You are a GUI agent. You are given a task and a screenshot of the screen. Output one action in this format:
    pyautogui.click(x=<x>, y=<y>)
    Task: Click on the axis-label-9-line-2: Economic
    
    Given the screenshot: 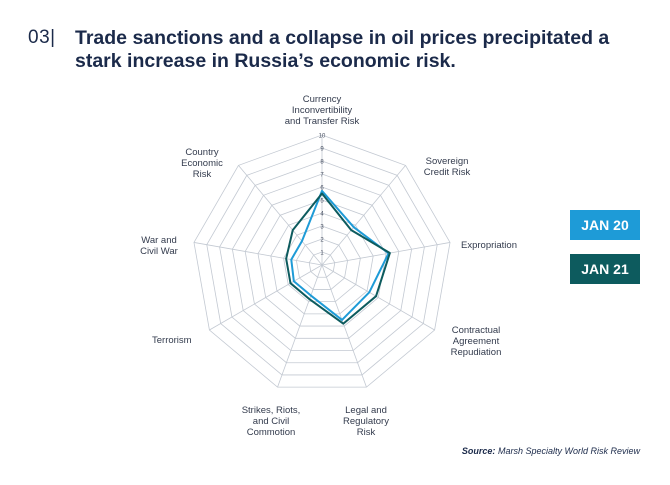 What is the action you would take?
    pyautogui.click(x=202, y=163)
    